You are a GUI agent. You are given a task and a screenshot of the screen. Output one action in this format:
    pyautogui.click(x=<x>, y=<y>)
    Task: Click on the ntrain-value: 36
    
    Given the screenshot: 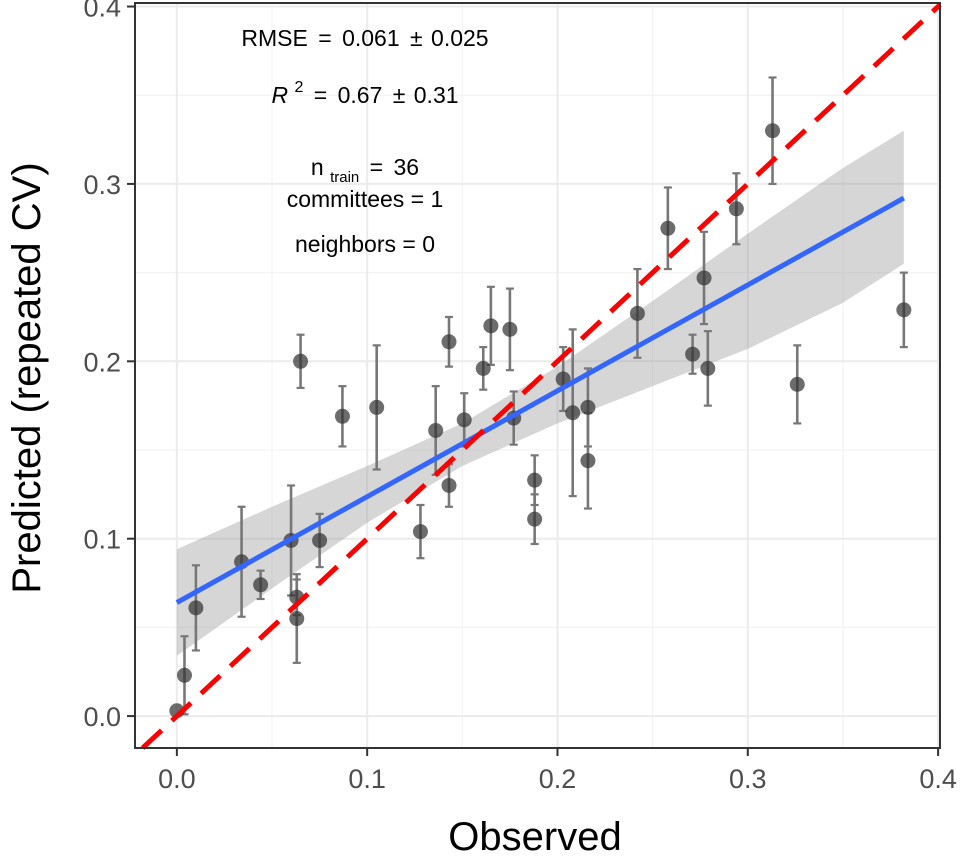 What is the action you would take?
    pyautogui.click(x=407, y=167)
    